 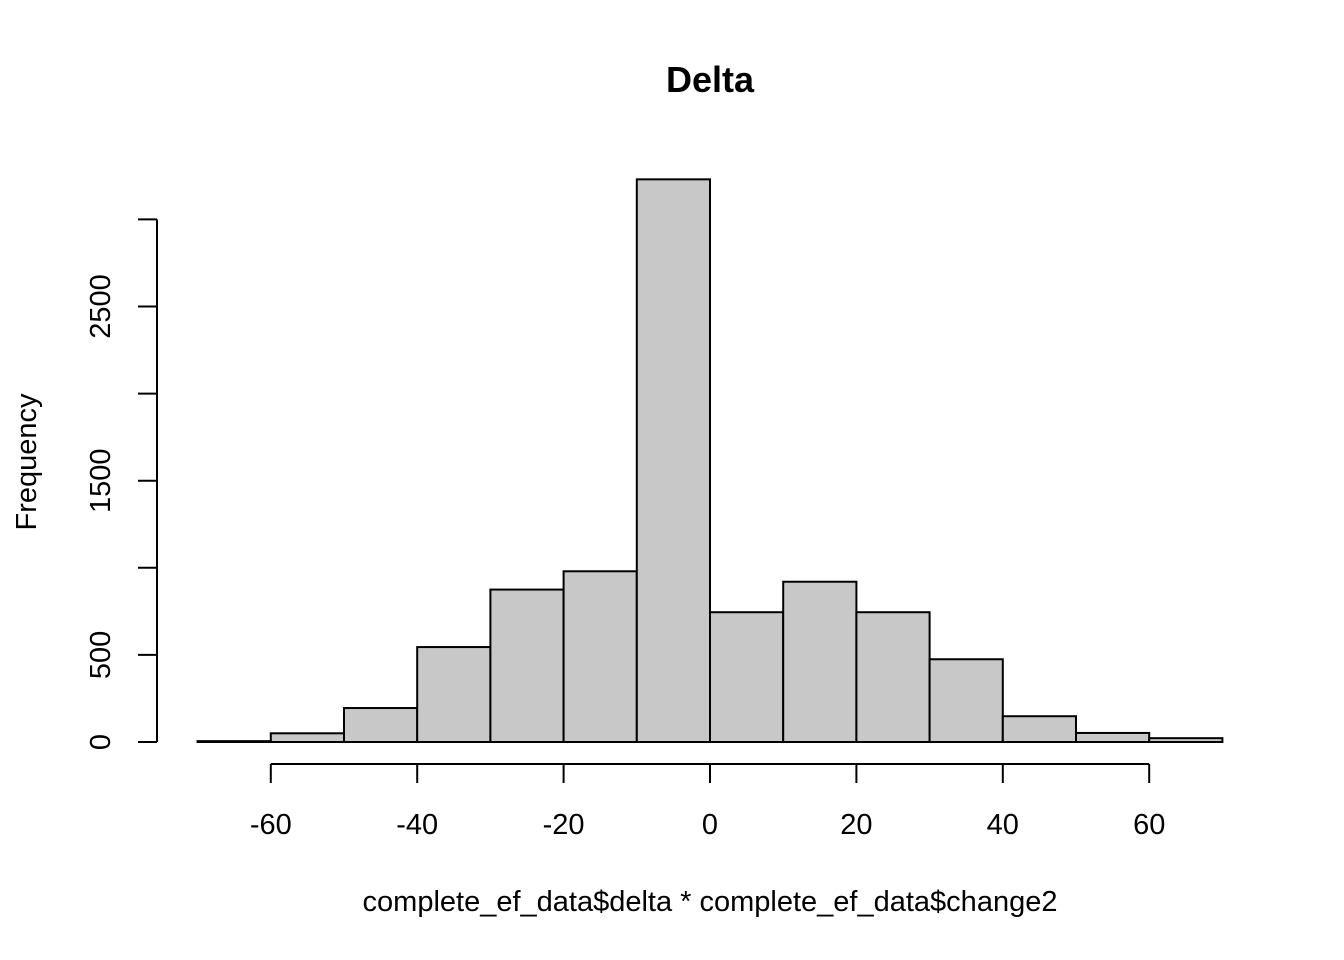 What do you see at coordinates (121, 484) in the screenshot?
I see `y-axis: 0 500 1500 2500` at bounding box center [121, 484].